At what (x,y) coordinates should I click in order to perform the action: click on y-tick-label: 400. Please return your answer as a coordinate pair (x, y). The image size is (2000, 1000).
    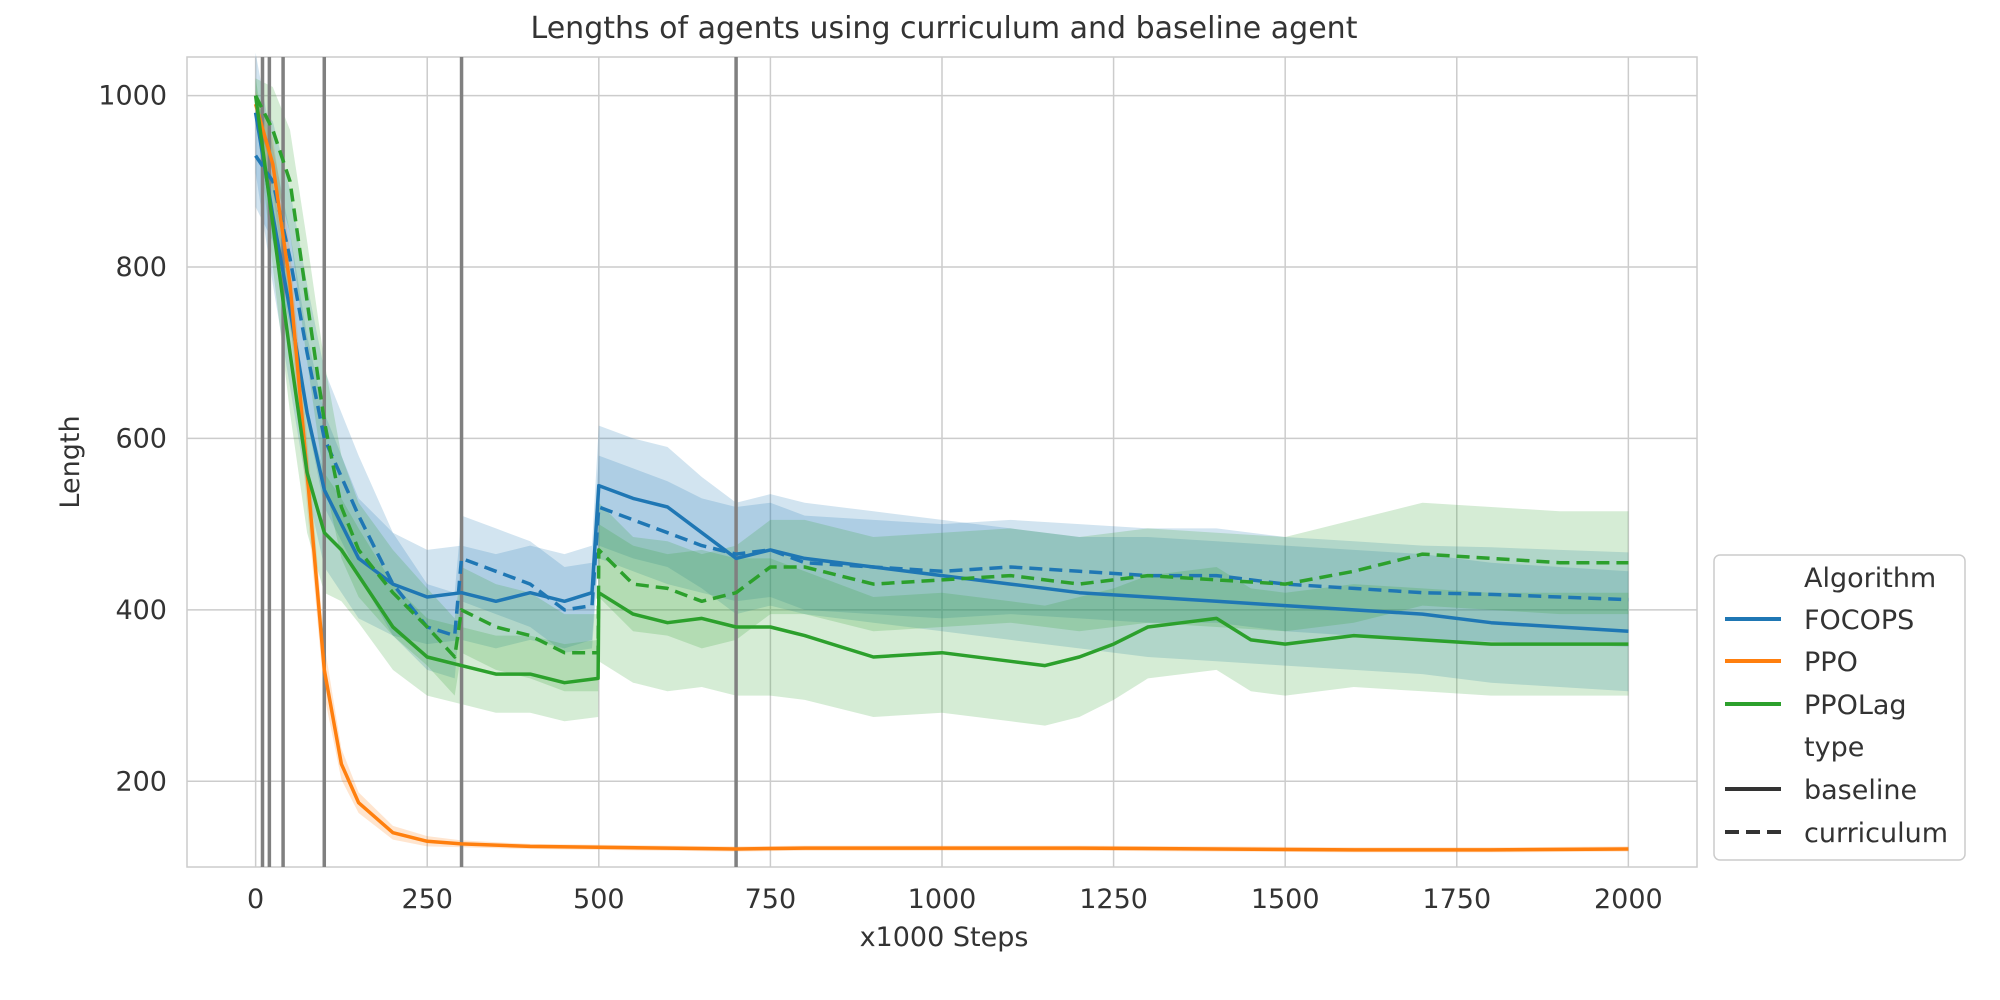
    Looking at the image, I should click on (141, 610).